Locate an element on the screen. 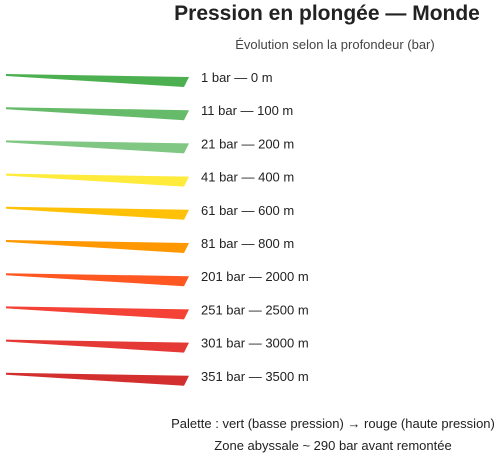 This screenshot has width=498, height=463. depth-label: 61 bar — 600 m is located at coordinates (247, 210).